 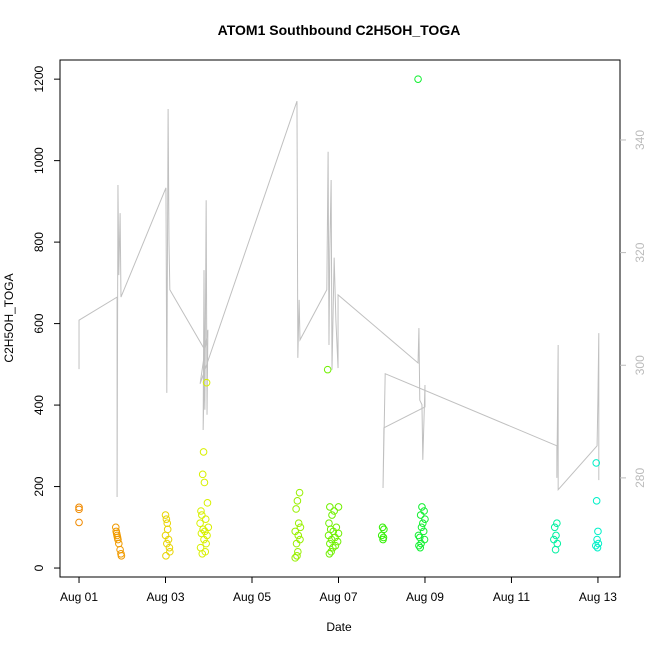 What do you see at coordinates (9, 317) in the screenshot?
I see `y-axis-label: C2H5OH_TOGA` at bounding box center [9, 317].